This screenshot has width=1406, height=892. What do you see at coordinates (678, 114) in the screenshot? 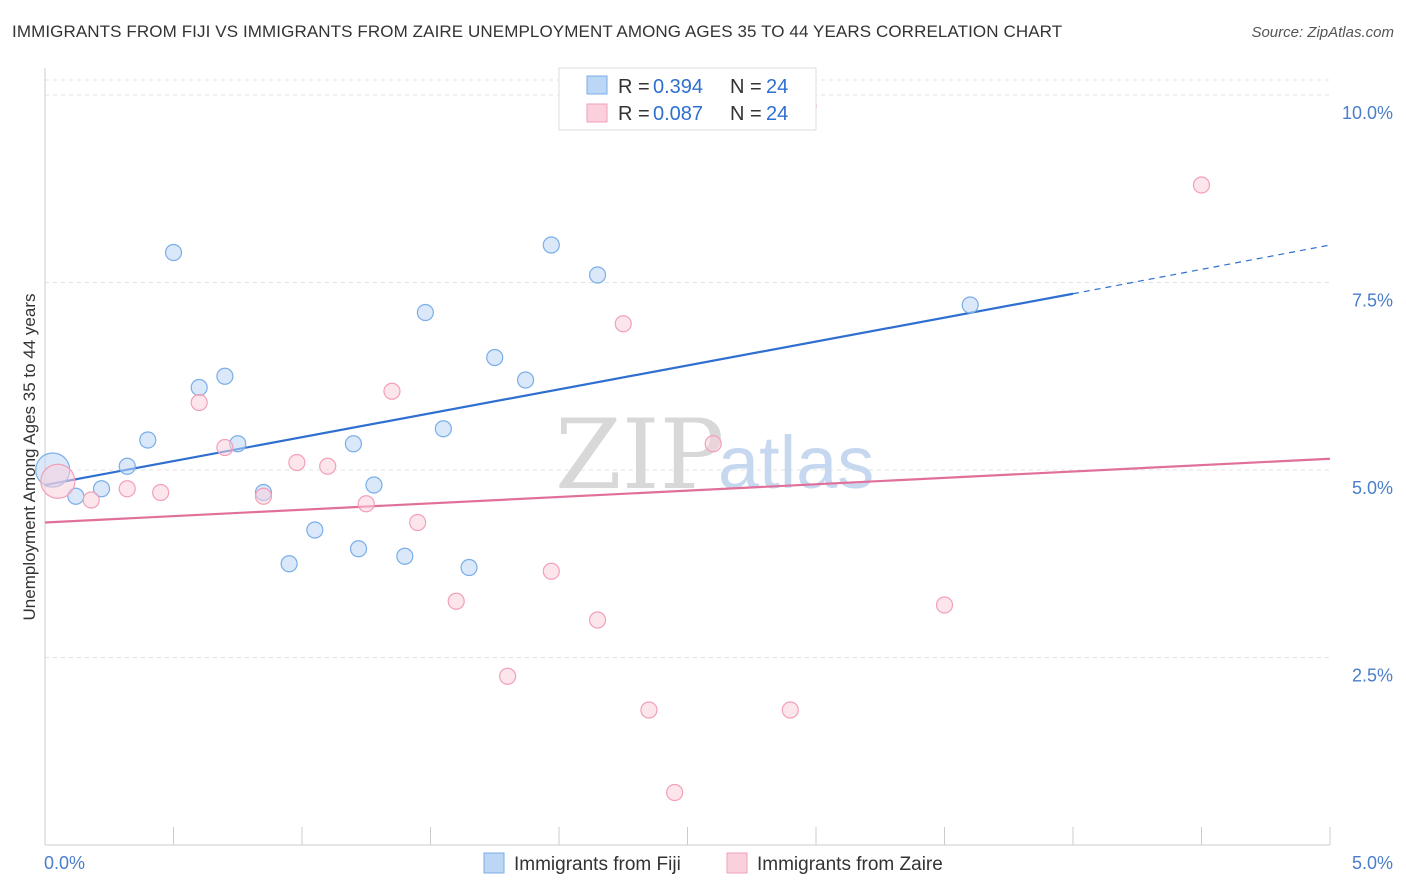
I see `legend-r-value-zaire: 0.087` at bounding box center [678, 114].